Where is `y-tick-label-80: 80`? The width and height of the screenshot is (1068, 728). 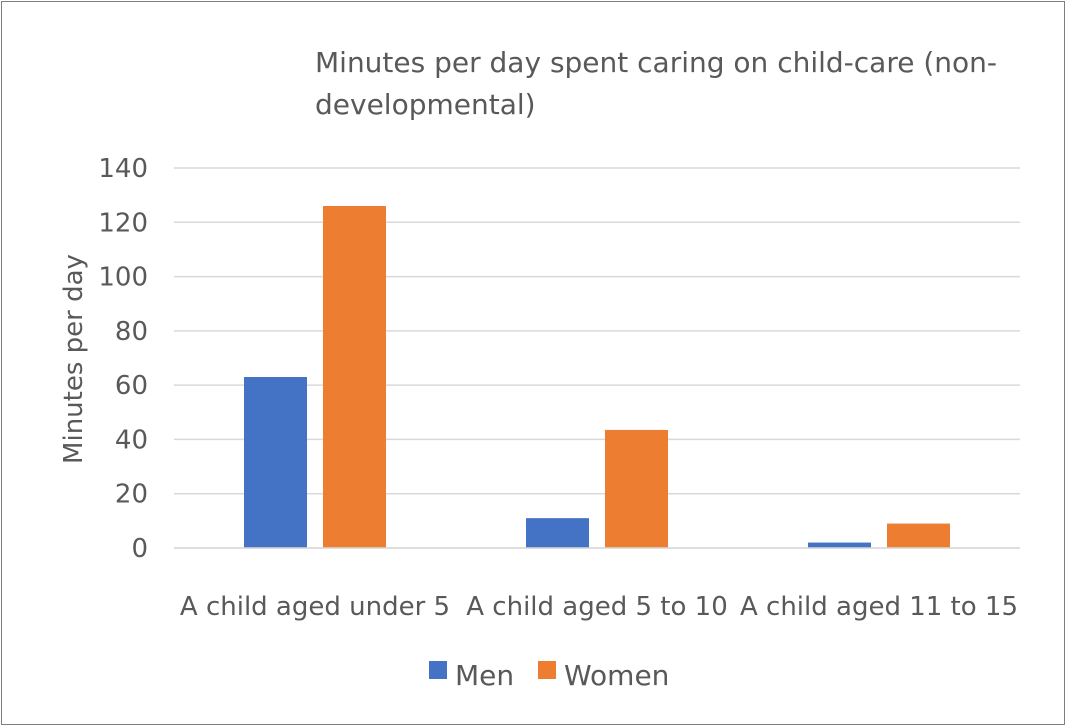
y-tick-label-80: 80 is located at coordinates (131, 332).